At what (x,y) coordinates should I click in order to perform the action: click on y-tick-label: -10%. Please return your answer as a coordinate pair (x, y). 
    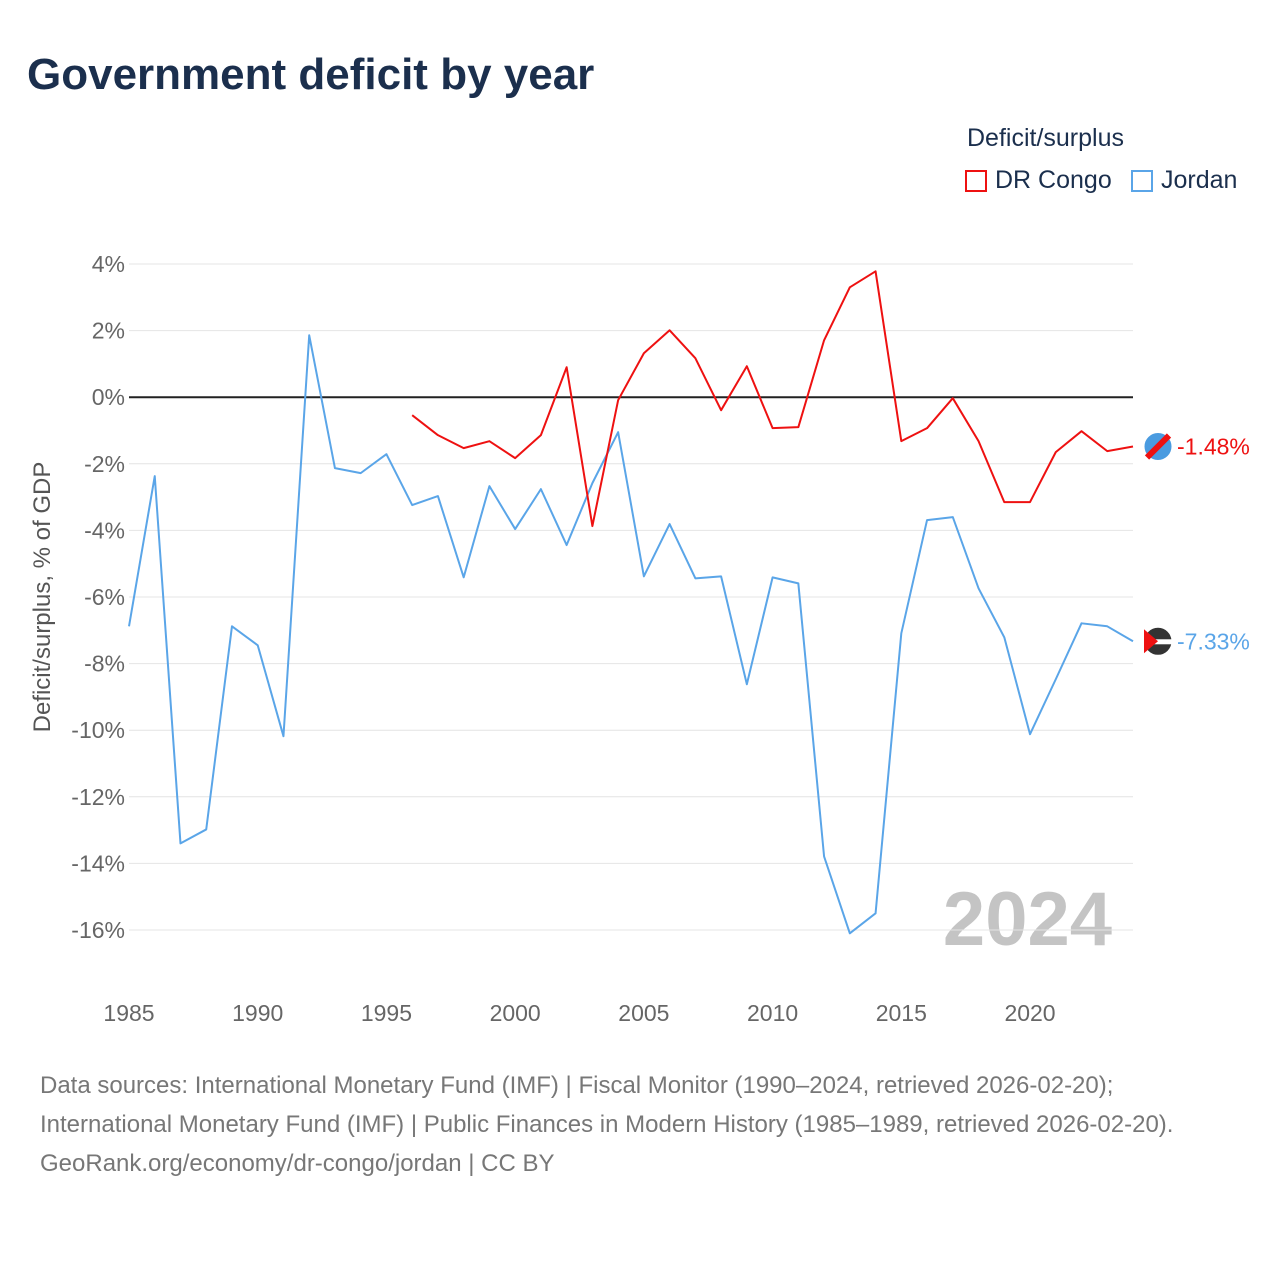
    Looking at the image, I should click on (98, 730).